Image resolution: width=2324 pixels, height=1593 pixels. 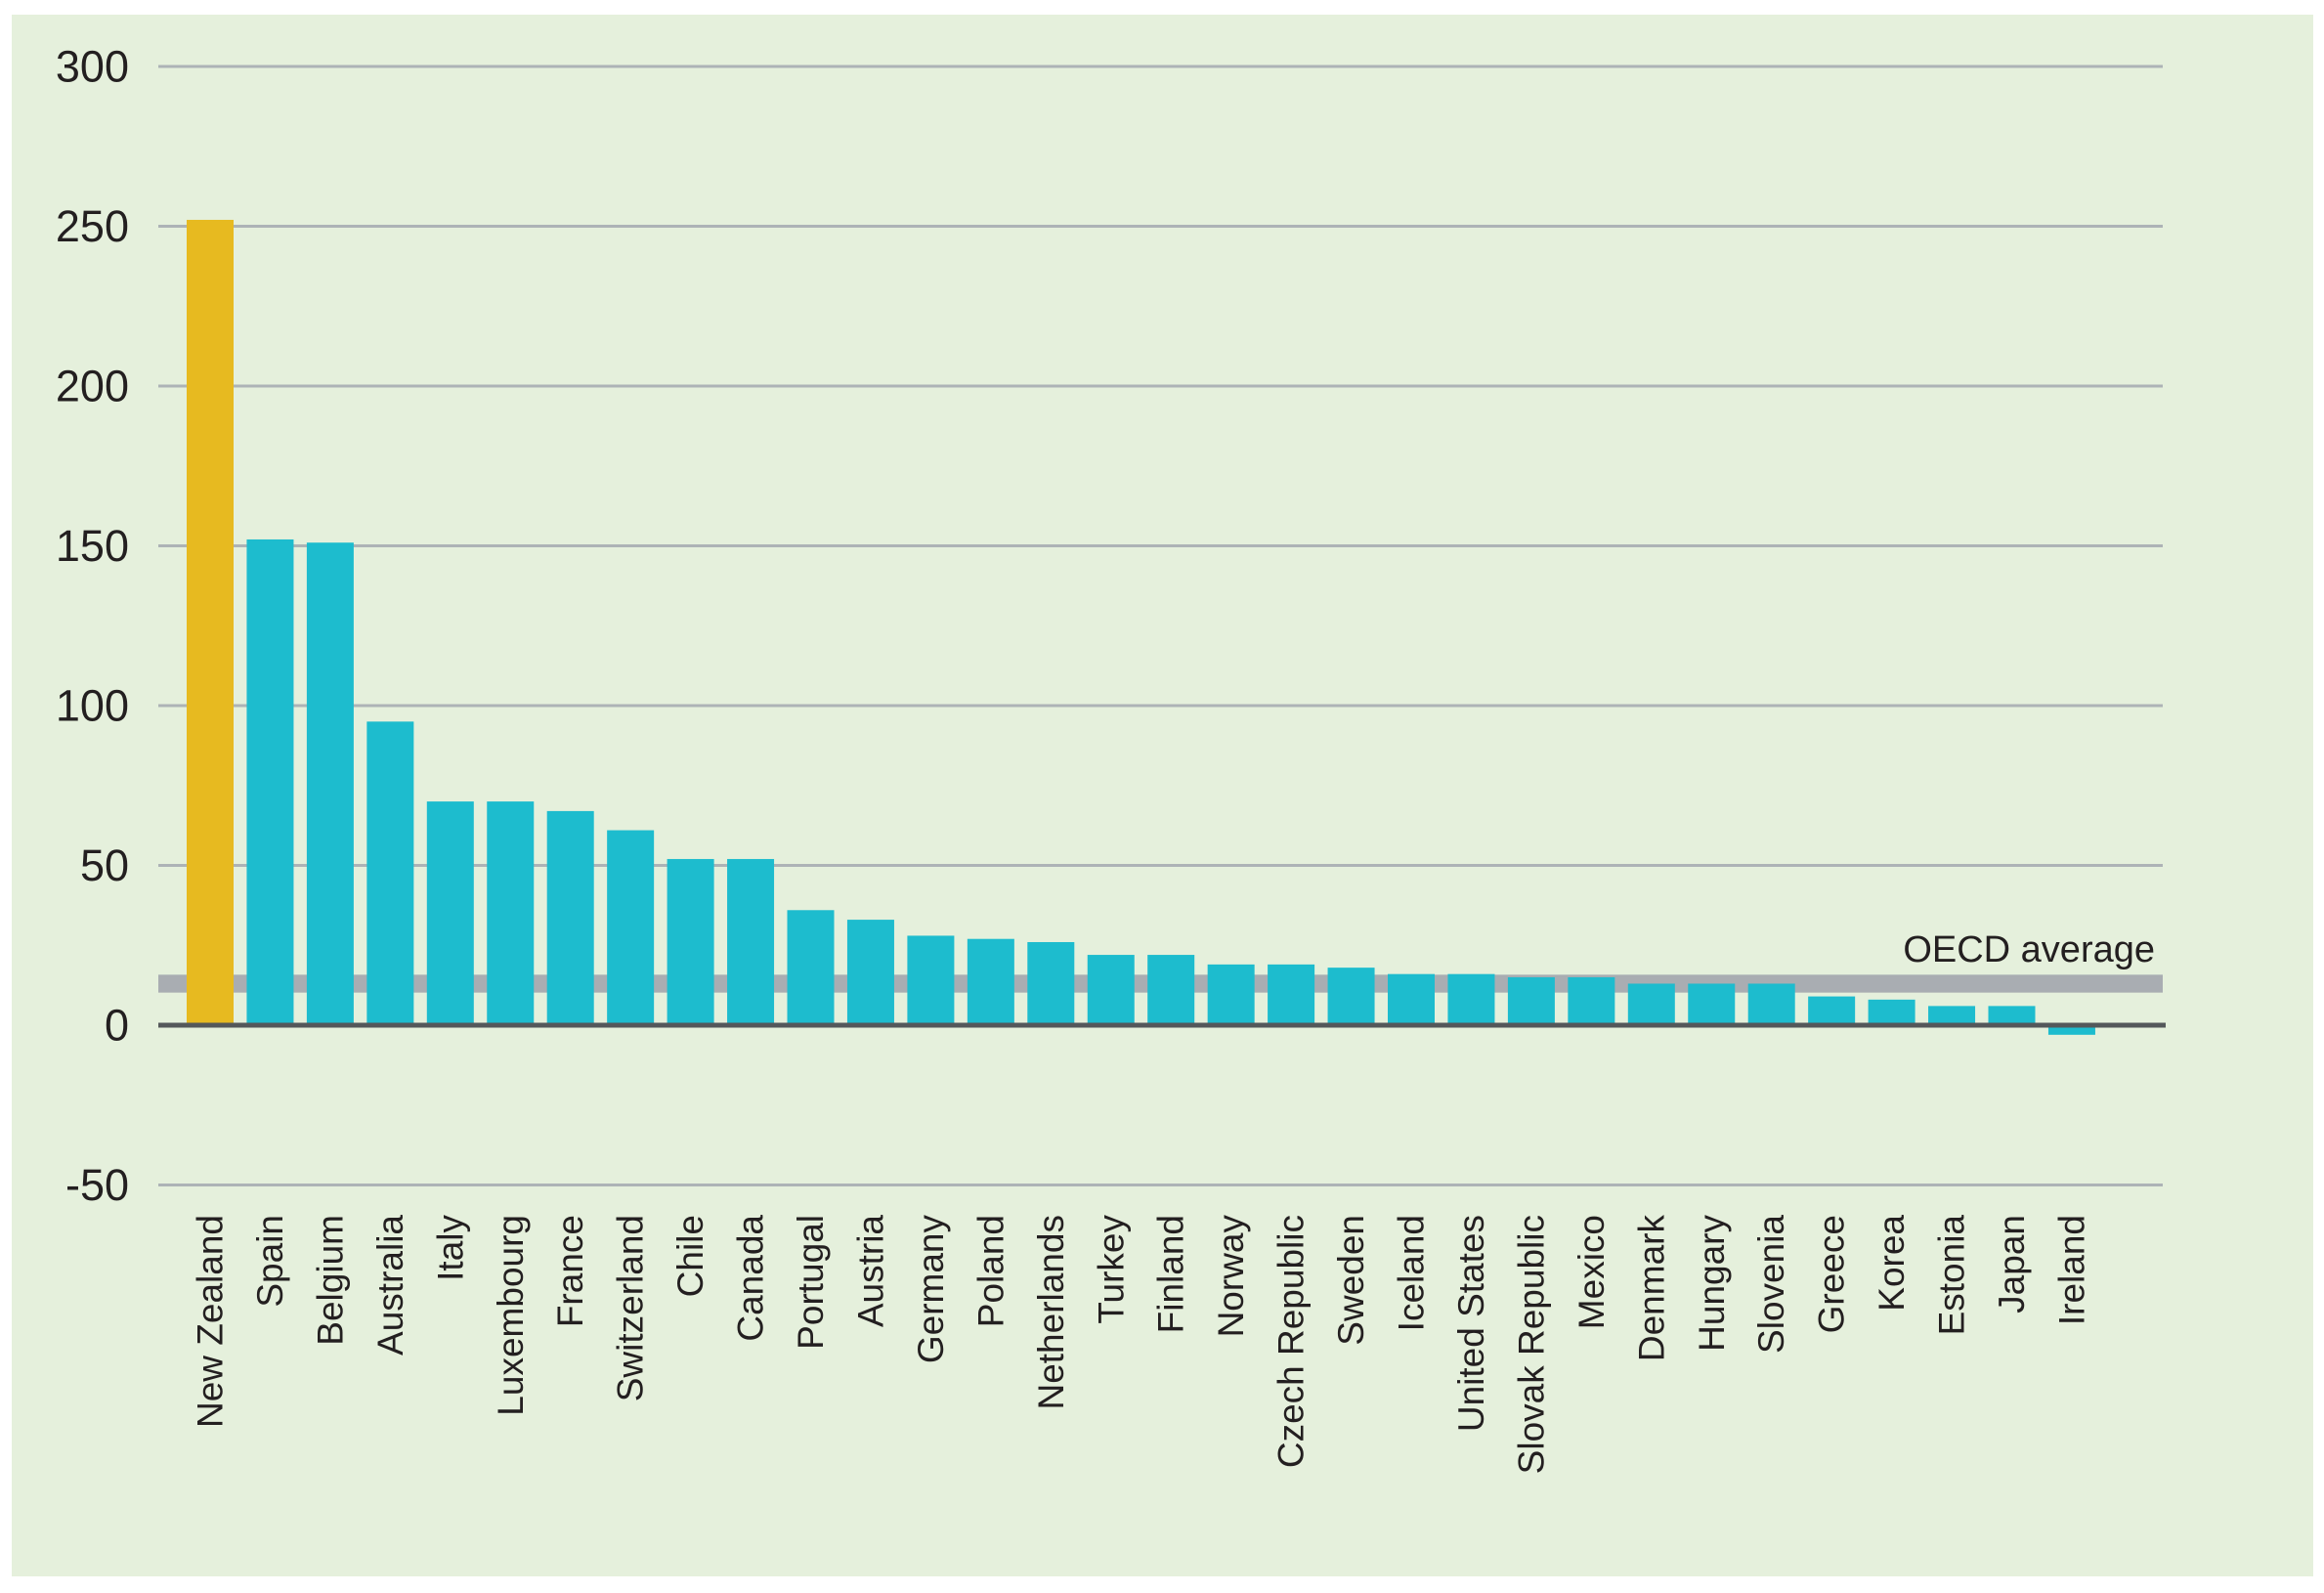 What do you see at coordinates (1651, 1288) in the screenshot?
I see `x-label-denmark: Denmark` at bounding box center [1651, 1288].